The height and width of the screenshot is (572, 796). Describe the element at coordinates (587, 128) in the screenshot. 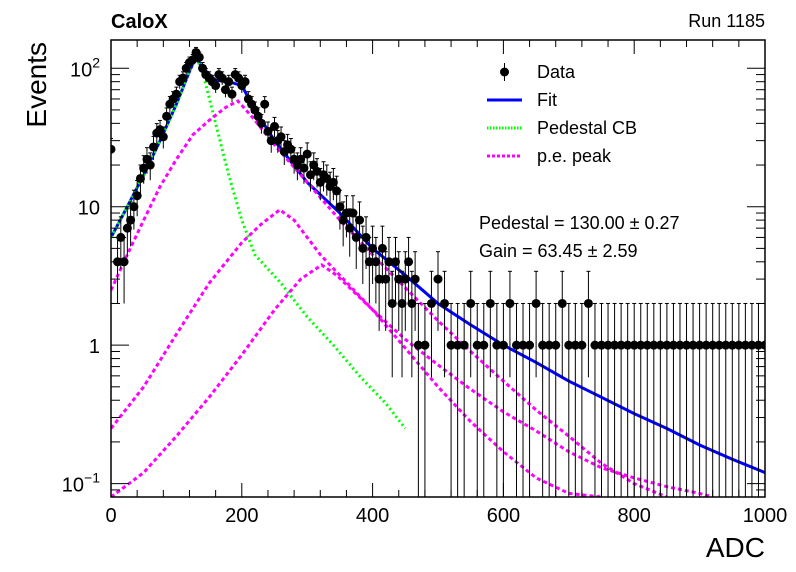

I see `legend-label: Pedestal CB` at that location.